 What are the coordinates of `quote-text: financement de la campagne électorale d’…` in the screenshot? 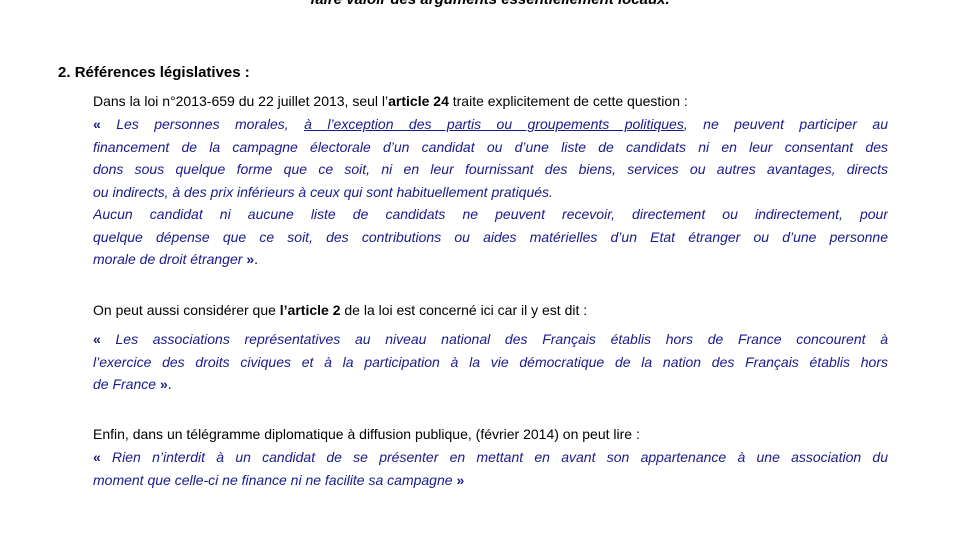 It's located at (490, 147).